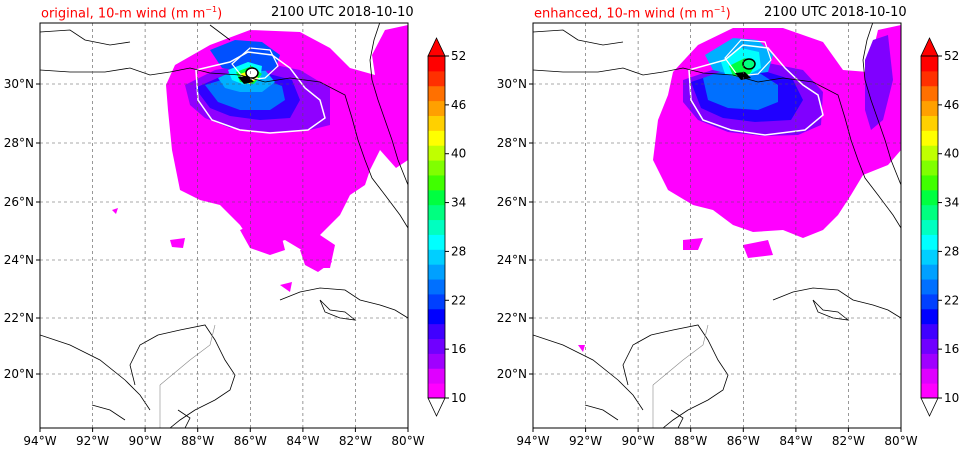 This screenshot has height=453, width=964. Describe the element at coordinates (19, 260) in the screenshot. I see `lat-tick-label: 24°N` at that location.